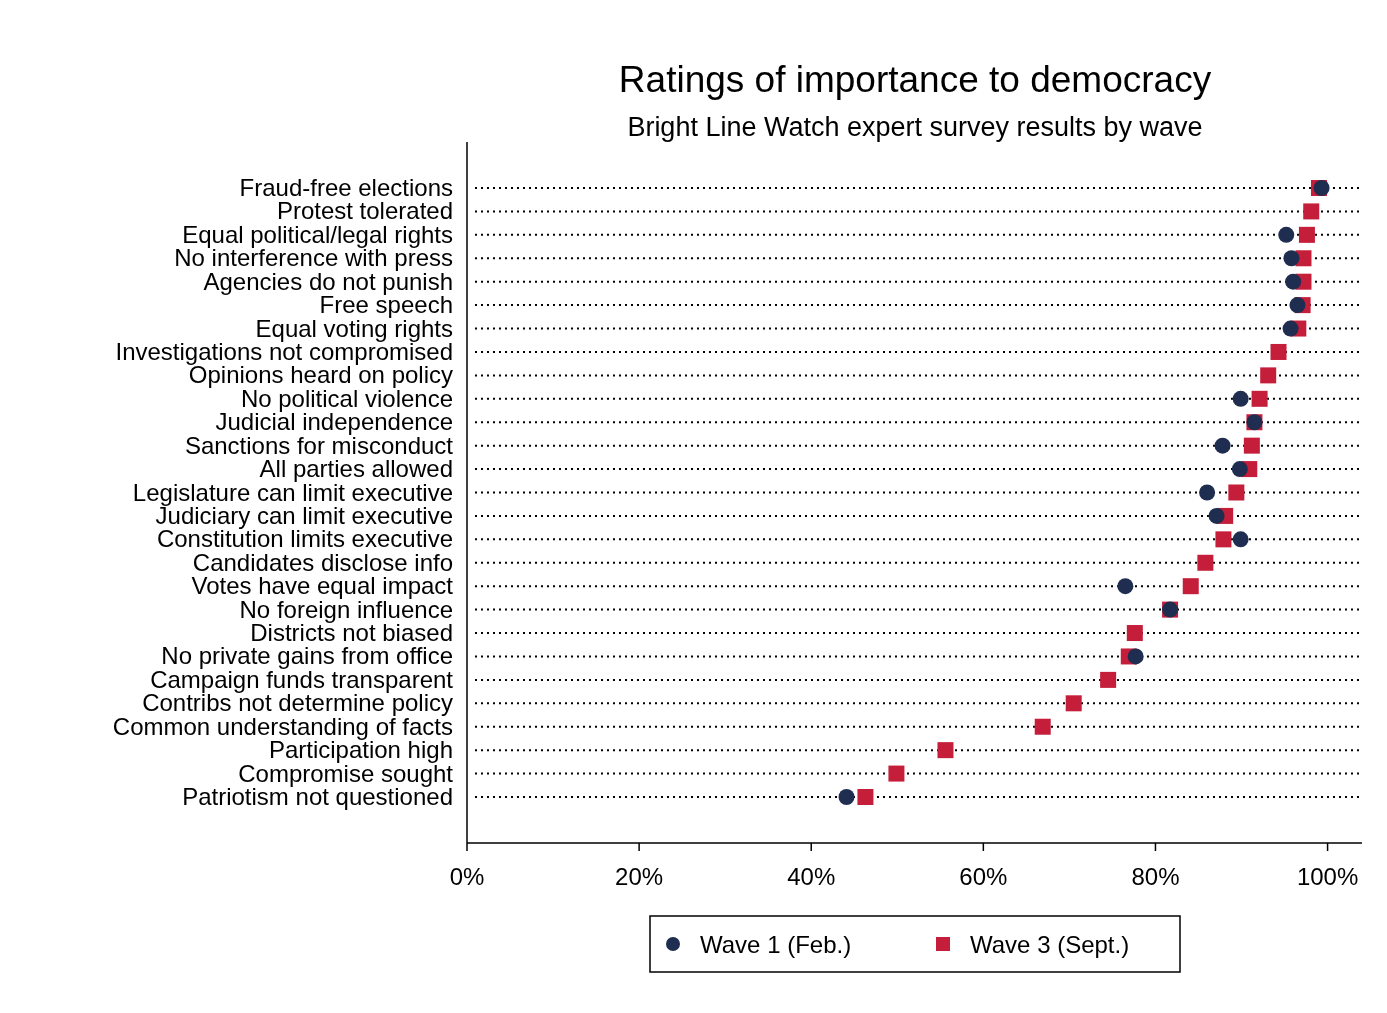 The image size is (1387, 1013). Describe the element at coordinates (811, 876) in the screenshot. I see `x-tick-label: 40%` at that location.